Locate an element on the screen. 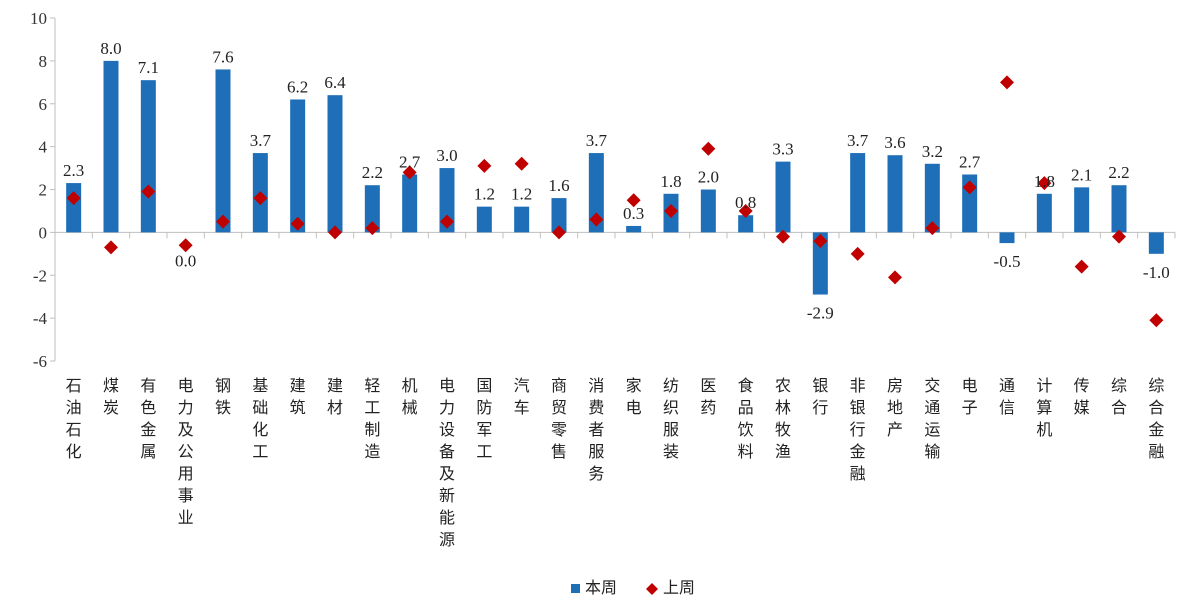 The image size is (1191, 609). bar-data-label: 6.4 is located at coordinates (335, 82).